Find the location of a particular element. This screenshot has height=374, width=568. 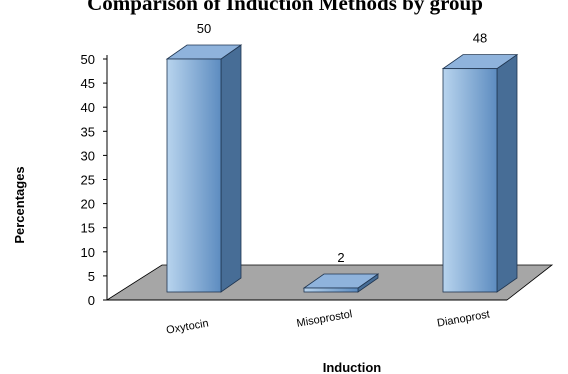

y-tick-label: 25 is located at coordinates (88, 180).